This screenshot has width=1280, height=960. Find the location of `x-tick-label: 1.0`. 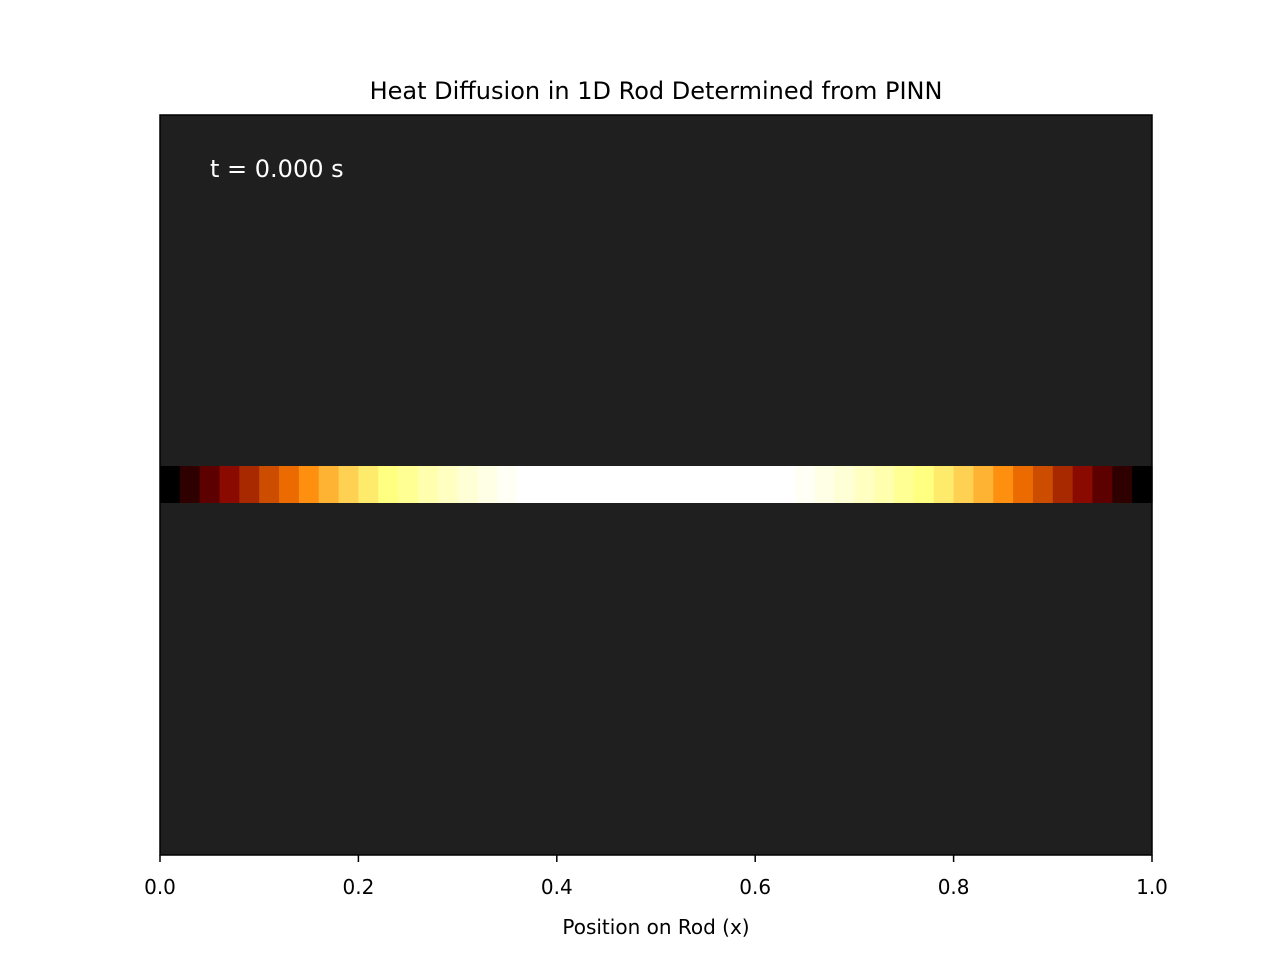

x-tick-label: 1.0 is located at coordinates (1152, 887).